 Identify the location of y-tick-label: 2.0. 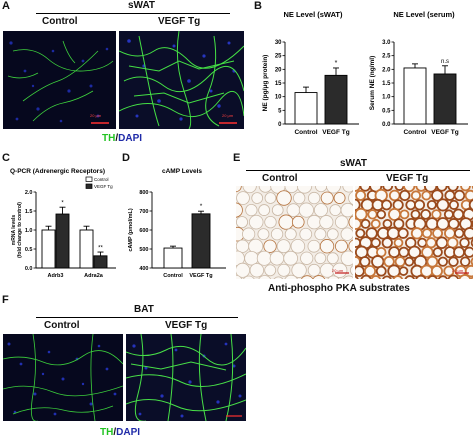
(29, 193).